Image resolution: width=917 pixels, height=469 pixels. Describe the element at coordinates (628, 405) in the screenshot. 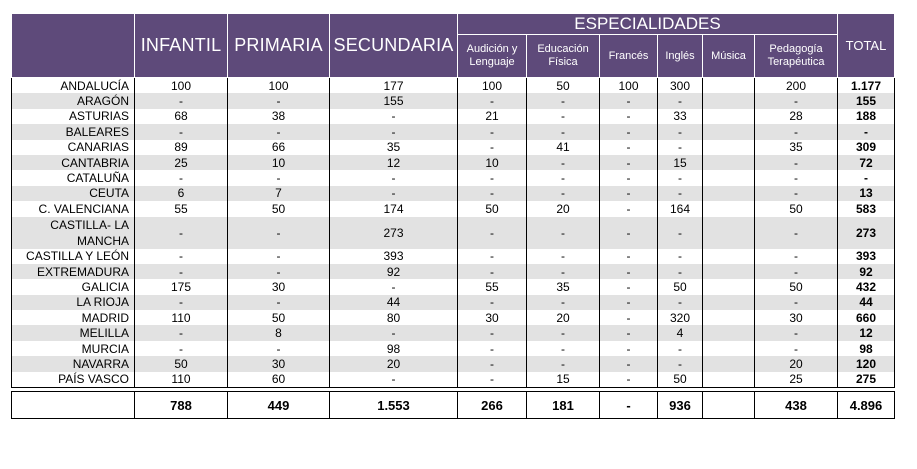

I see `column-total-cell: -` at that location.